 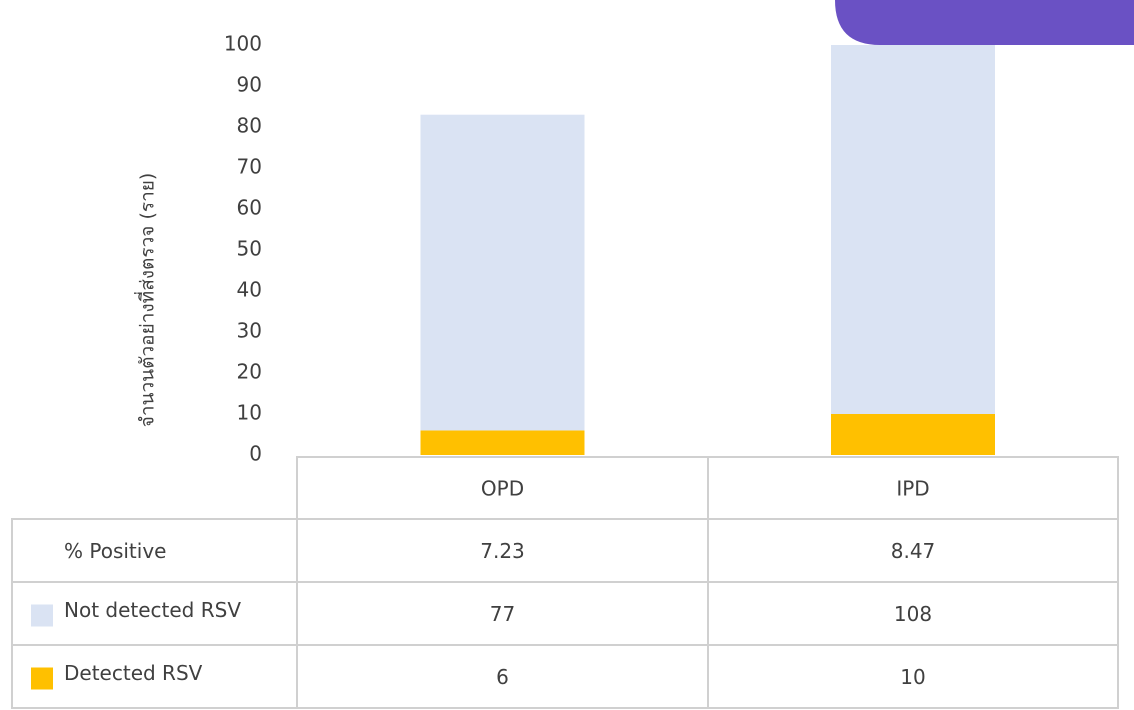 I want to click on y-tick-label: 60, so click(x=249, y=208).